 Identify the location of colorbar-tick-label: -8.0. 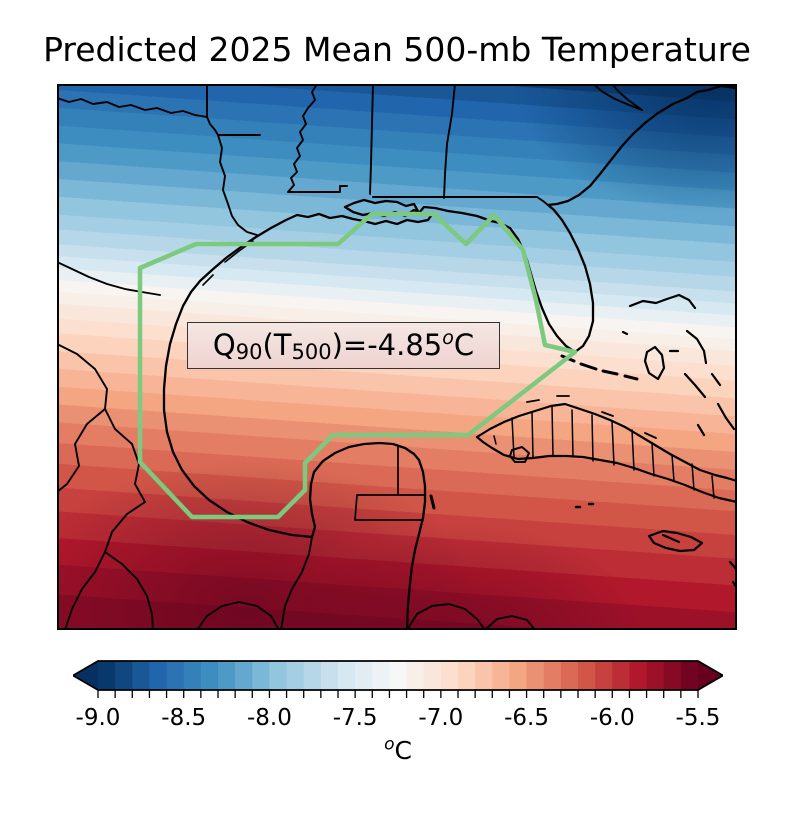
(269, 718).